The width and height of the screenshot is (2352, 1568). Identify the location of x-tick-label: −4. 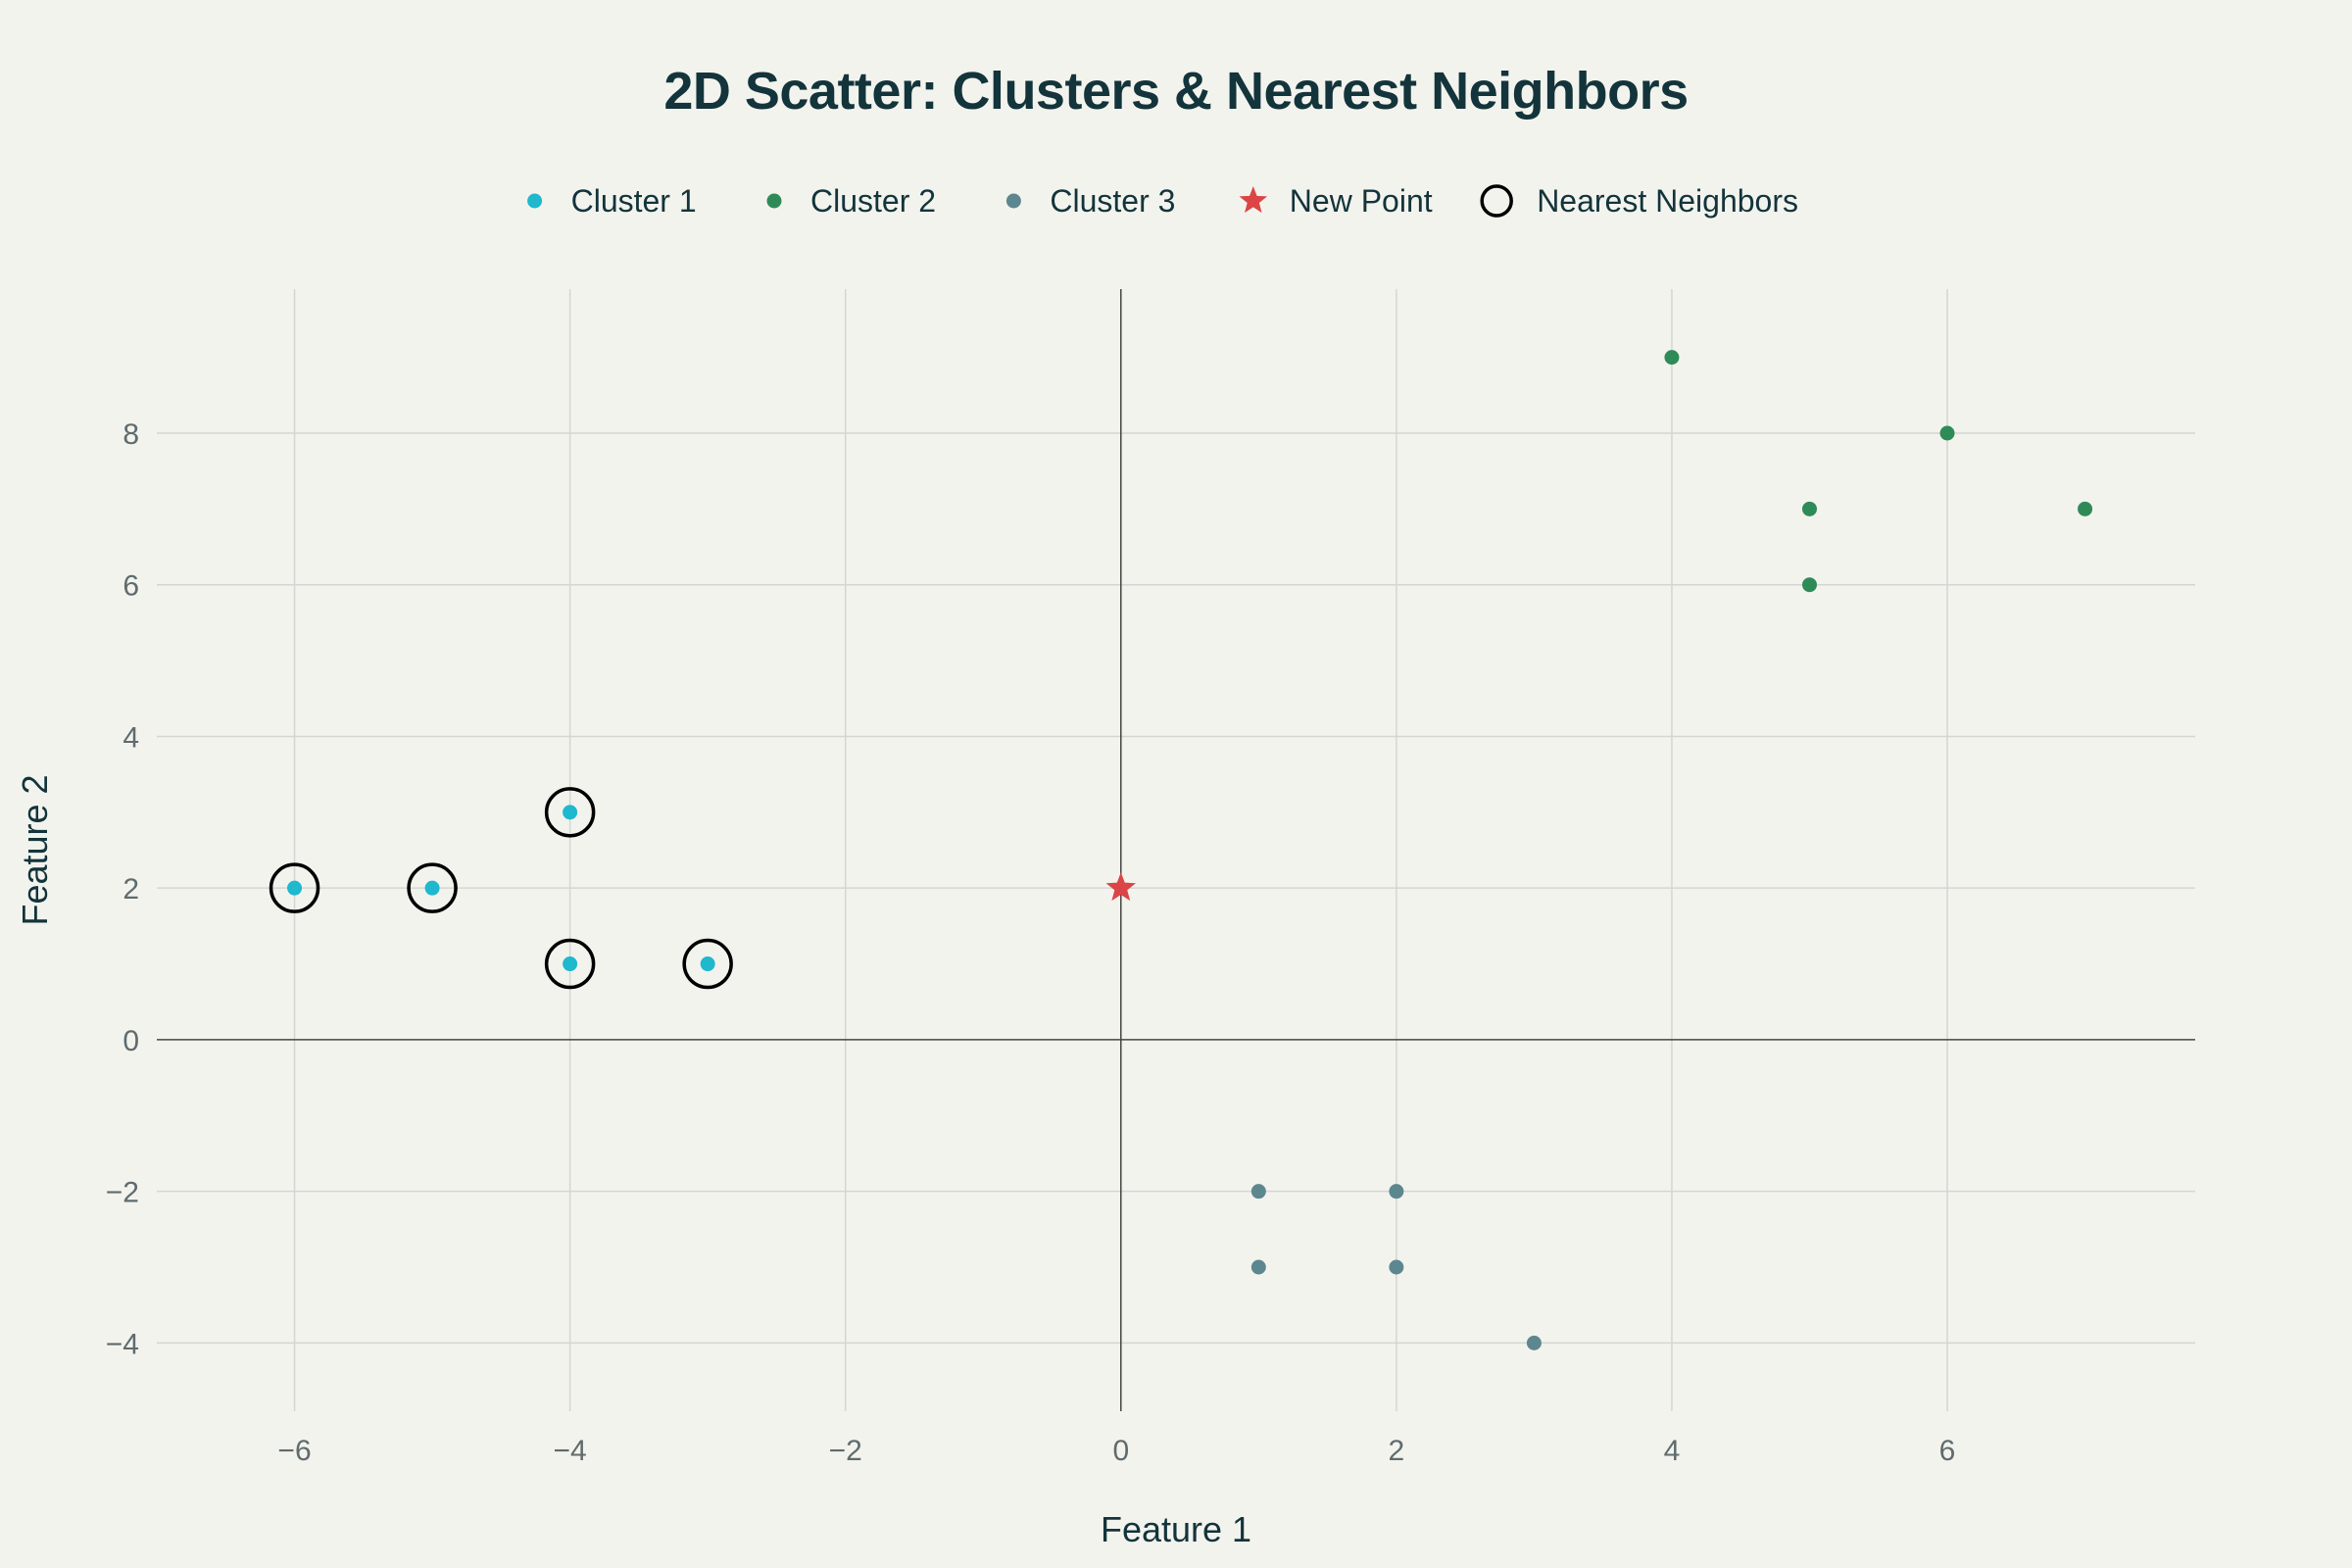
(570, 1451).